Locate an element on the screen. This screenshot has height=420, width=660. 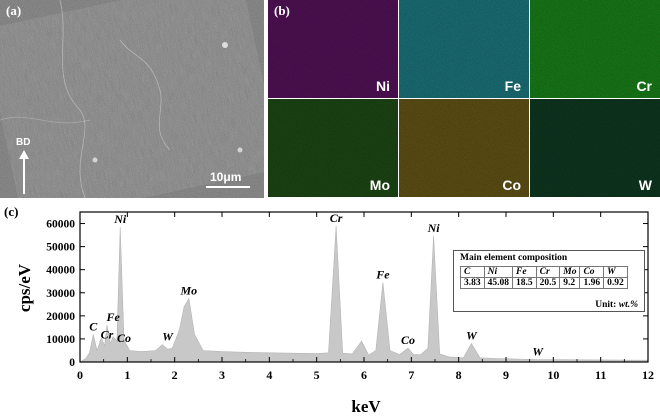
col-header-cr: Cr is located at coordinates (548, 272).